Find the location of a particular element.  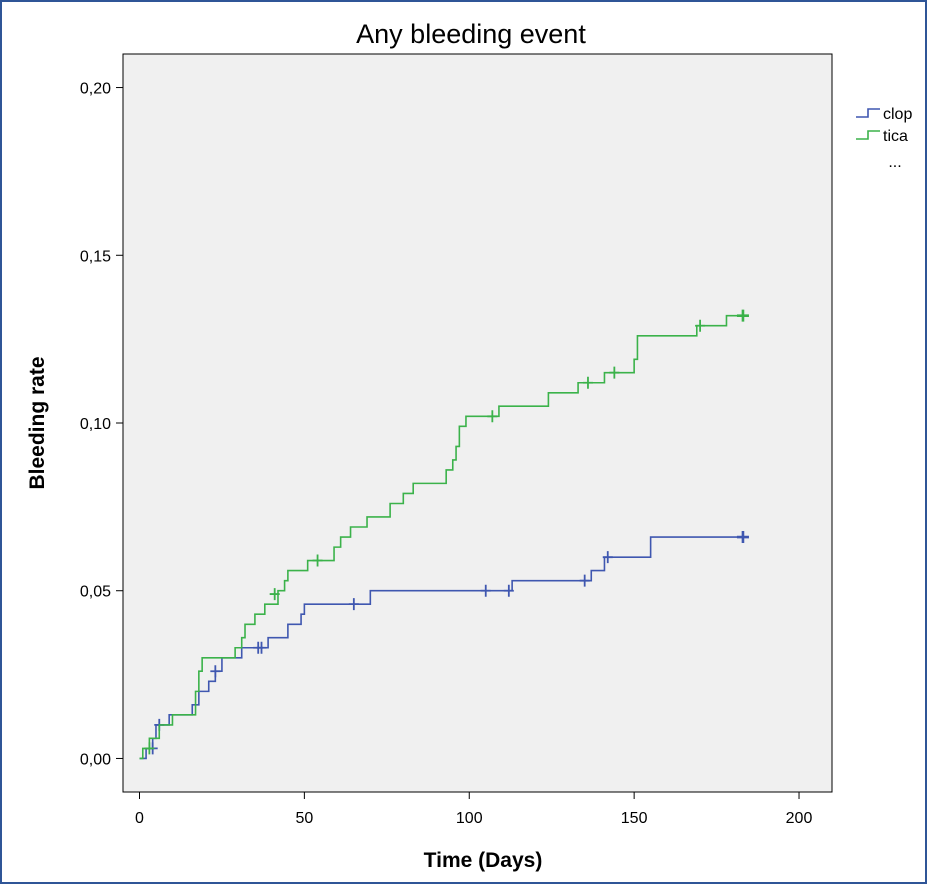

legend-label-tica: tica is located at coordinates (895, 136).